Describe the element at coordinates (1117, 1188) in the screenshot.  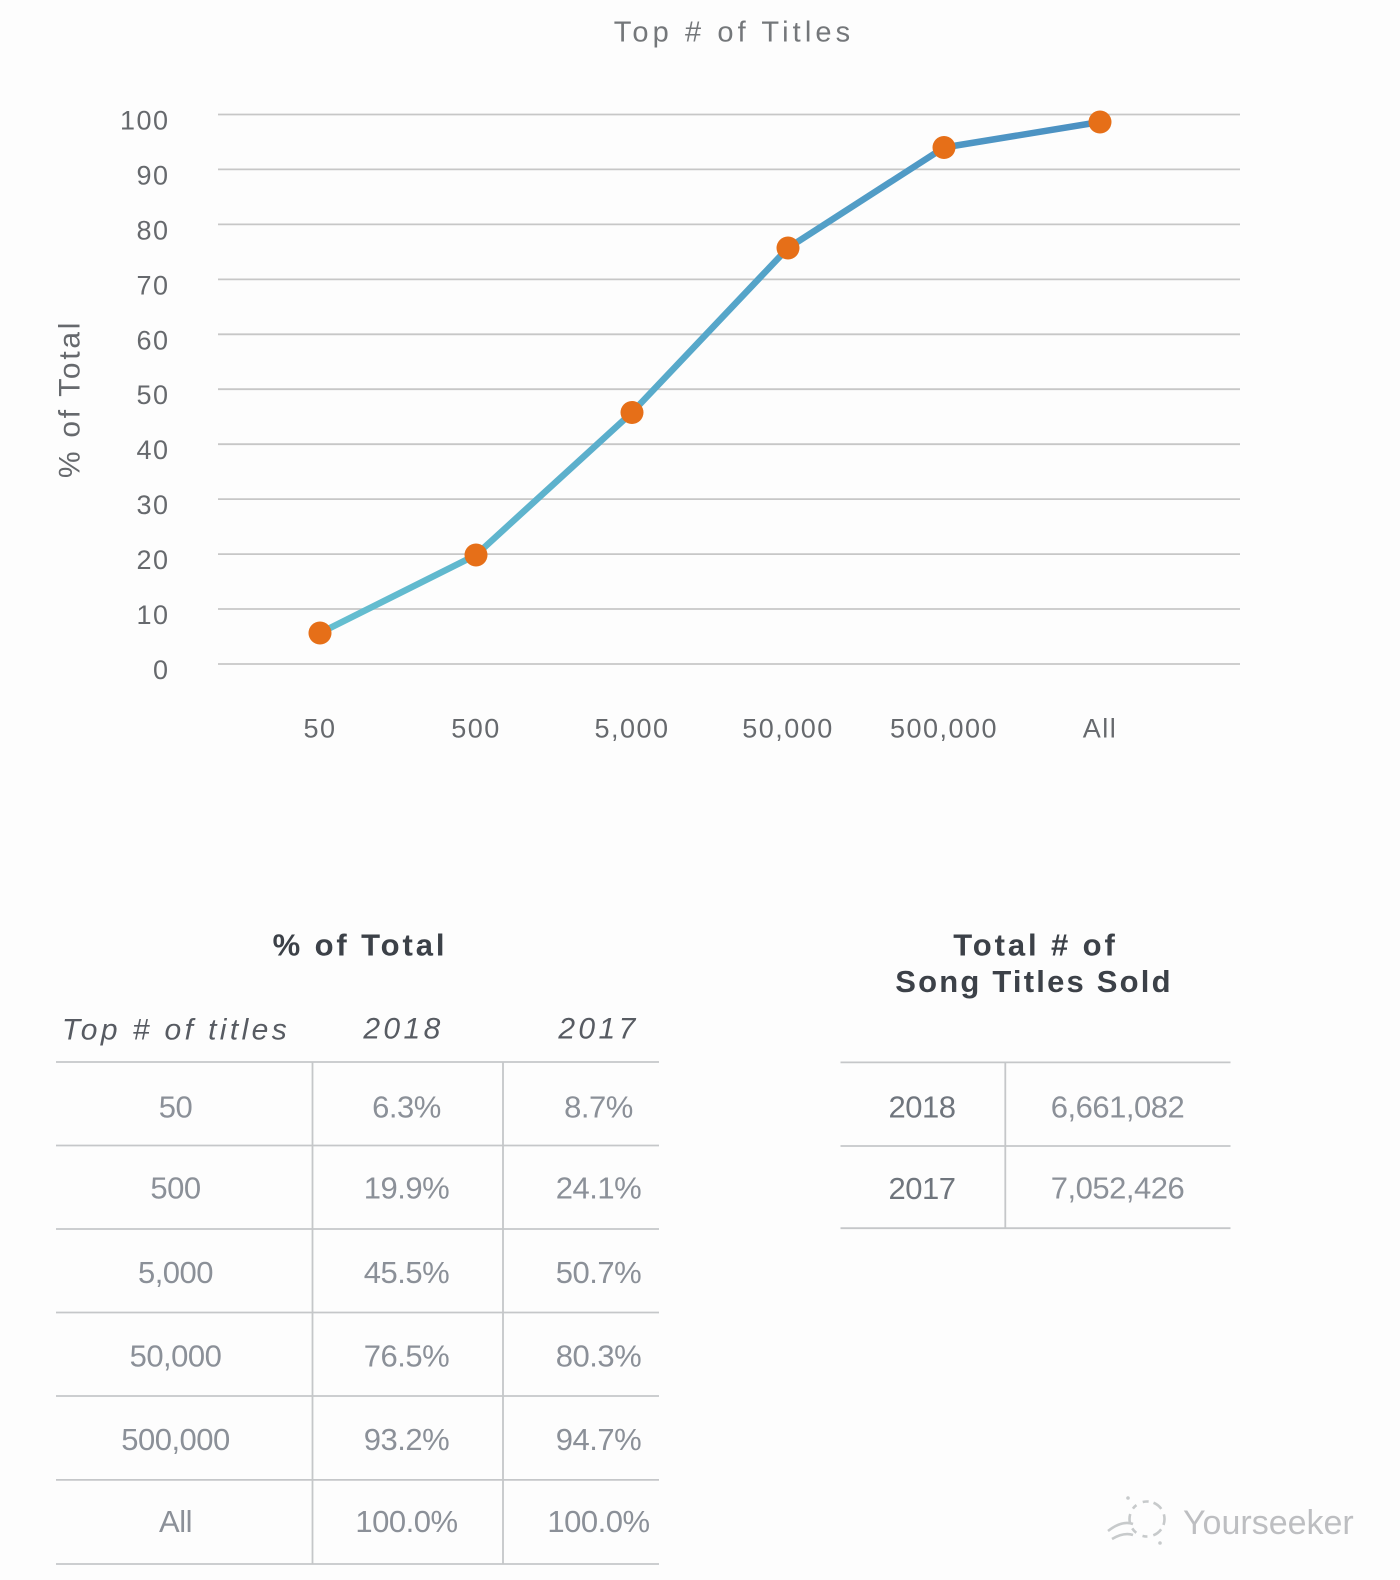
I see `svg-text: 7,052,426` at that location.